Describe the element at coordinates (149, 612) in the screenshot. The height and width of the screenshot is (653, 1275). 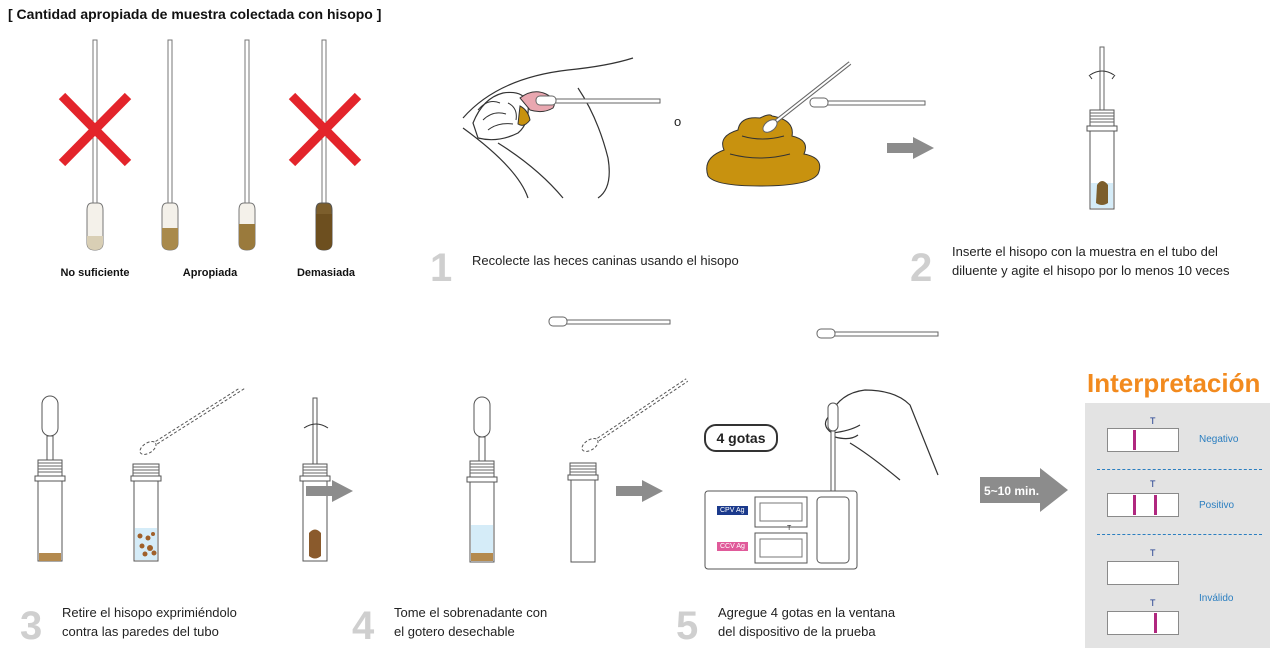
I see `step-text-3-line1: Retire el hisopo exprimiéndolo` at that location.